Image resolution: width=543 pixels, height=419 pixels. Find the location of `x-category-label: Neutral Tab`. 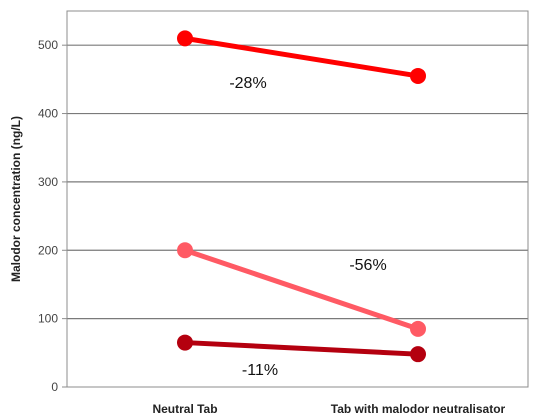

x-category-label: Neutral Tab is located at coordinates (184, 409).